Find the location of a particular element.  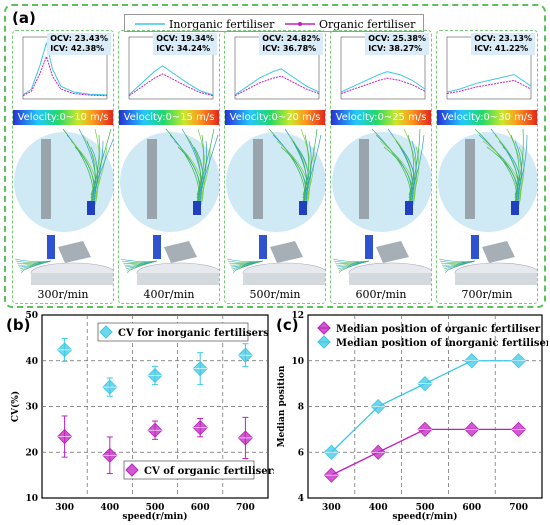

y-tick-label: 4 is located at coordinates (301, 499).